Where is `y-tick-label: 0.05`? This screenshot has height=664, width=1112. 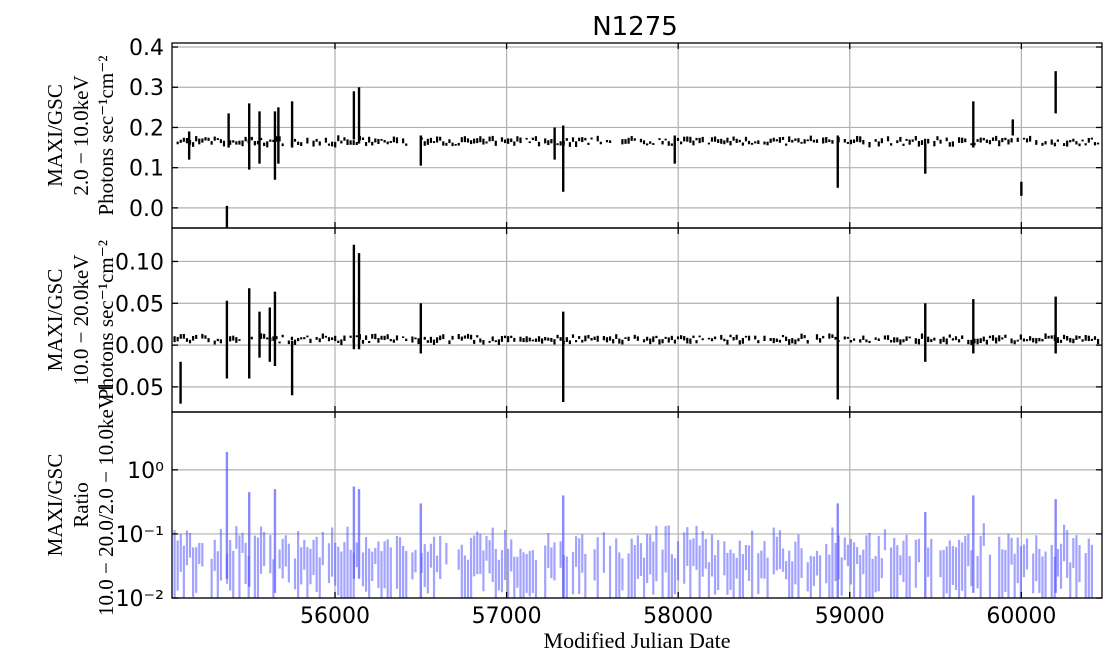
y-tick-label: 0.05 is located at coordinates (139, 304).